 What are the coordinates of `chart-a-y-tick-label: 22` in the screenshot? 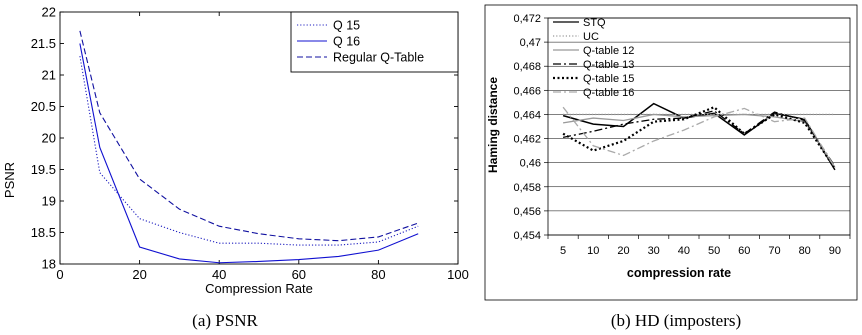 It's located at (49, 12).